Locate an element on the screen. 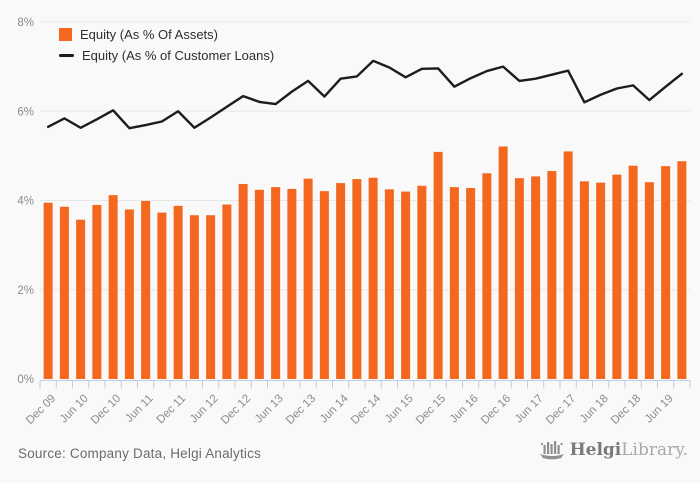  x-axis-label: Dec 13 is located at coordinates (301, 410).